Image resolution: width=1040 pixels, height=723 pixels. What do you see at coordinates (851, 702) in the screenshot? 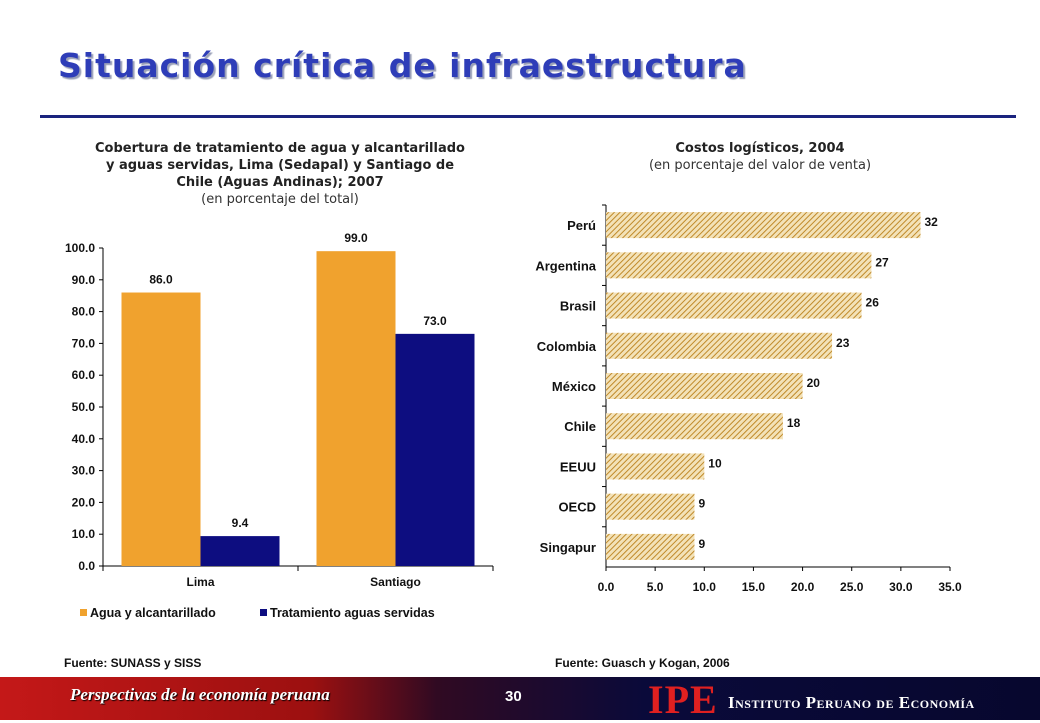
I see `institute-name: Instituto Peruano de Economía` at bounding box center [851, 702].